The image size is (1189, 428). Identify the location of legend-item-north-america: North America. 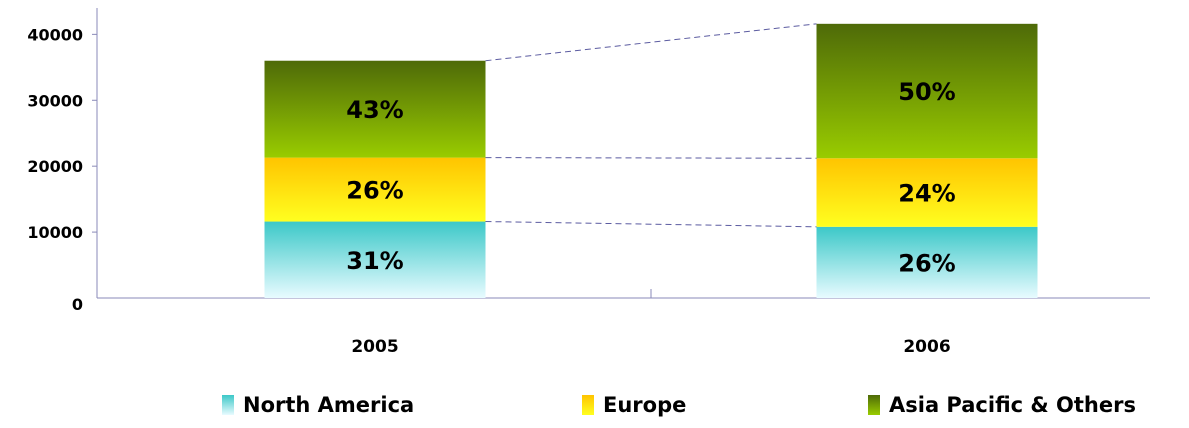
(318, 405).